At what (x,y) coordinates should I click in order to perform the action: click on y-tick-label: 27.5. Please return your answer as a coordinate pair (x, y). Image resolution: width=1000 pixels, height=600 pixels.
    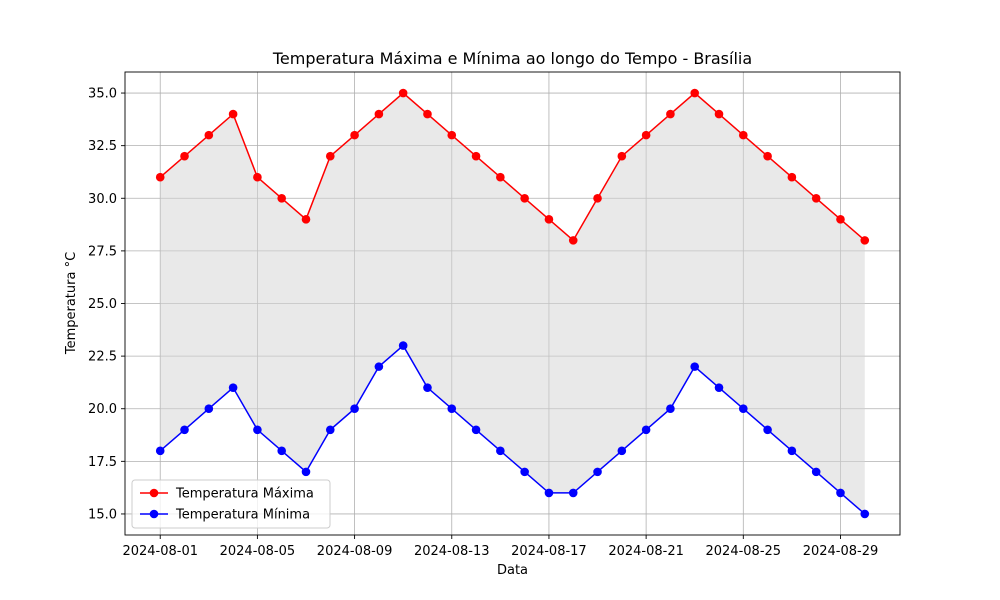
    Looking at the image, I should click on (102, 251).